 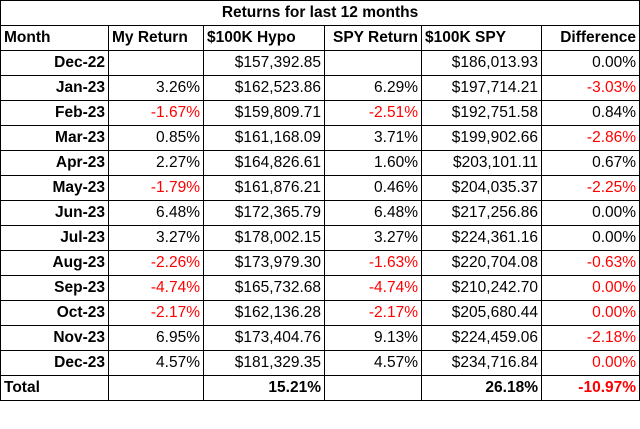 What do you see at coordinates (156, 263) in the screenshot?
I see `cell-my-return: -2.26%` at bounding box center [156, 263].